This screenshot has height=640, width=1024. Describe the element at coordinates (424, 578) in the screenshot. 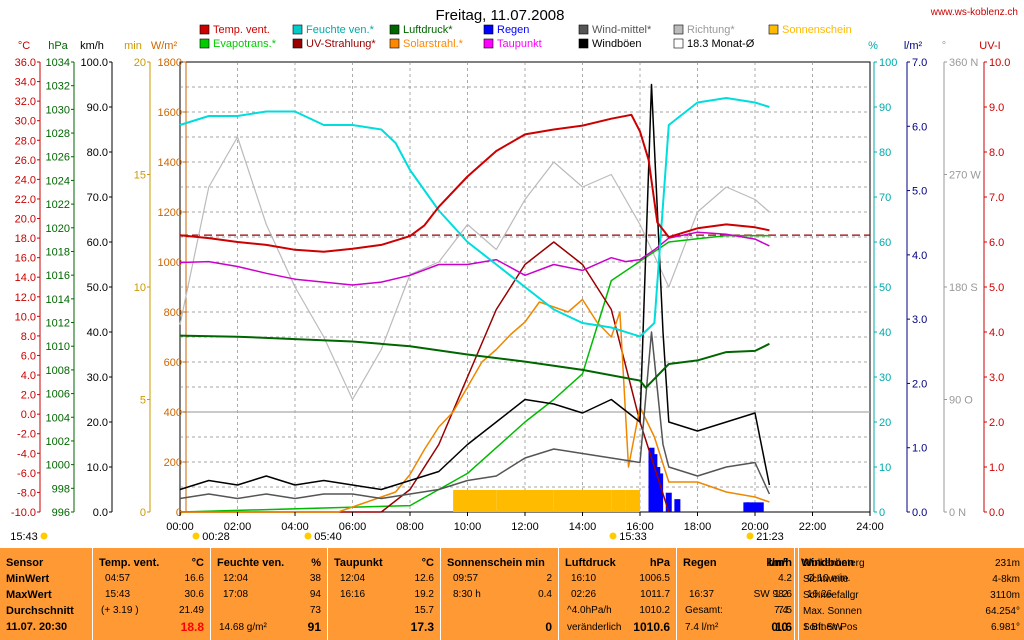

I see `min-value: 12.6` at that location.